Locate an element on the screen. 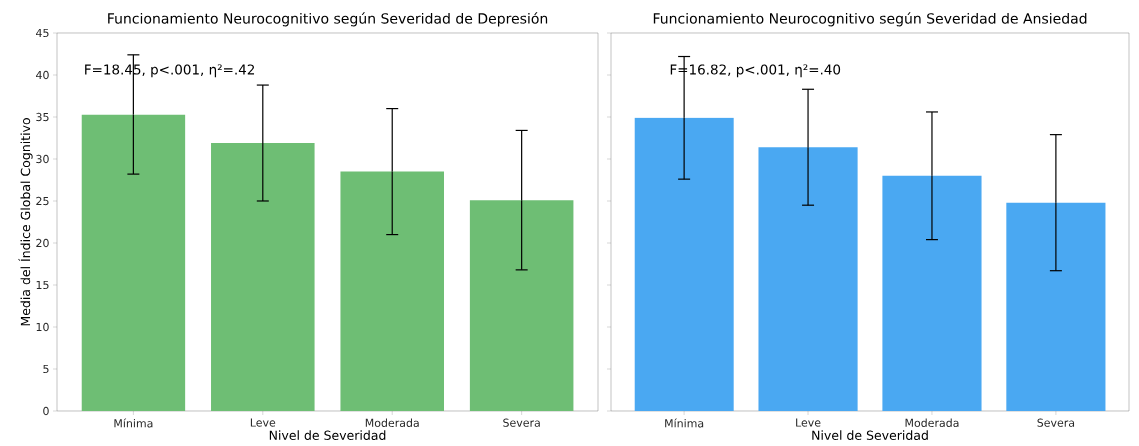  y-tick-label: 25 is located at coordinates (42, 201).